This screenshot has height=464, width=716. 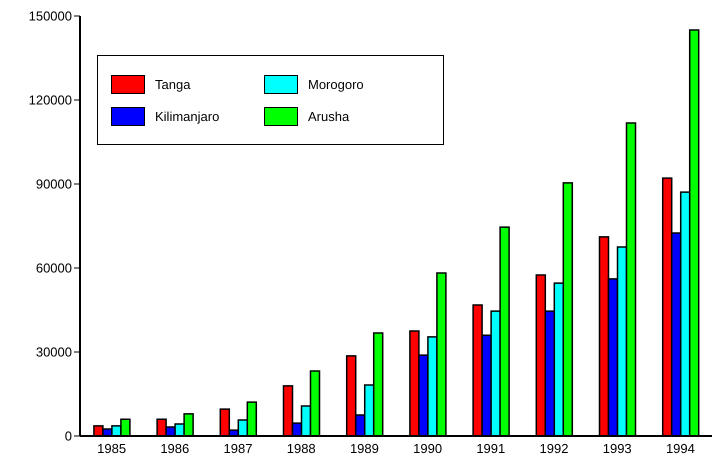 What do you see at coordinates (554, 448) in the screenshot?
I see `x-tick-label: 1992` at bounding box center [554, 448].